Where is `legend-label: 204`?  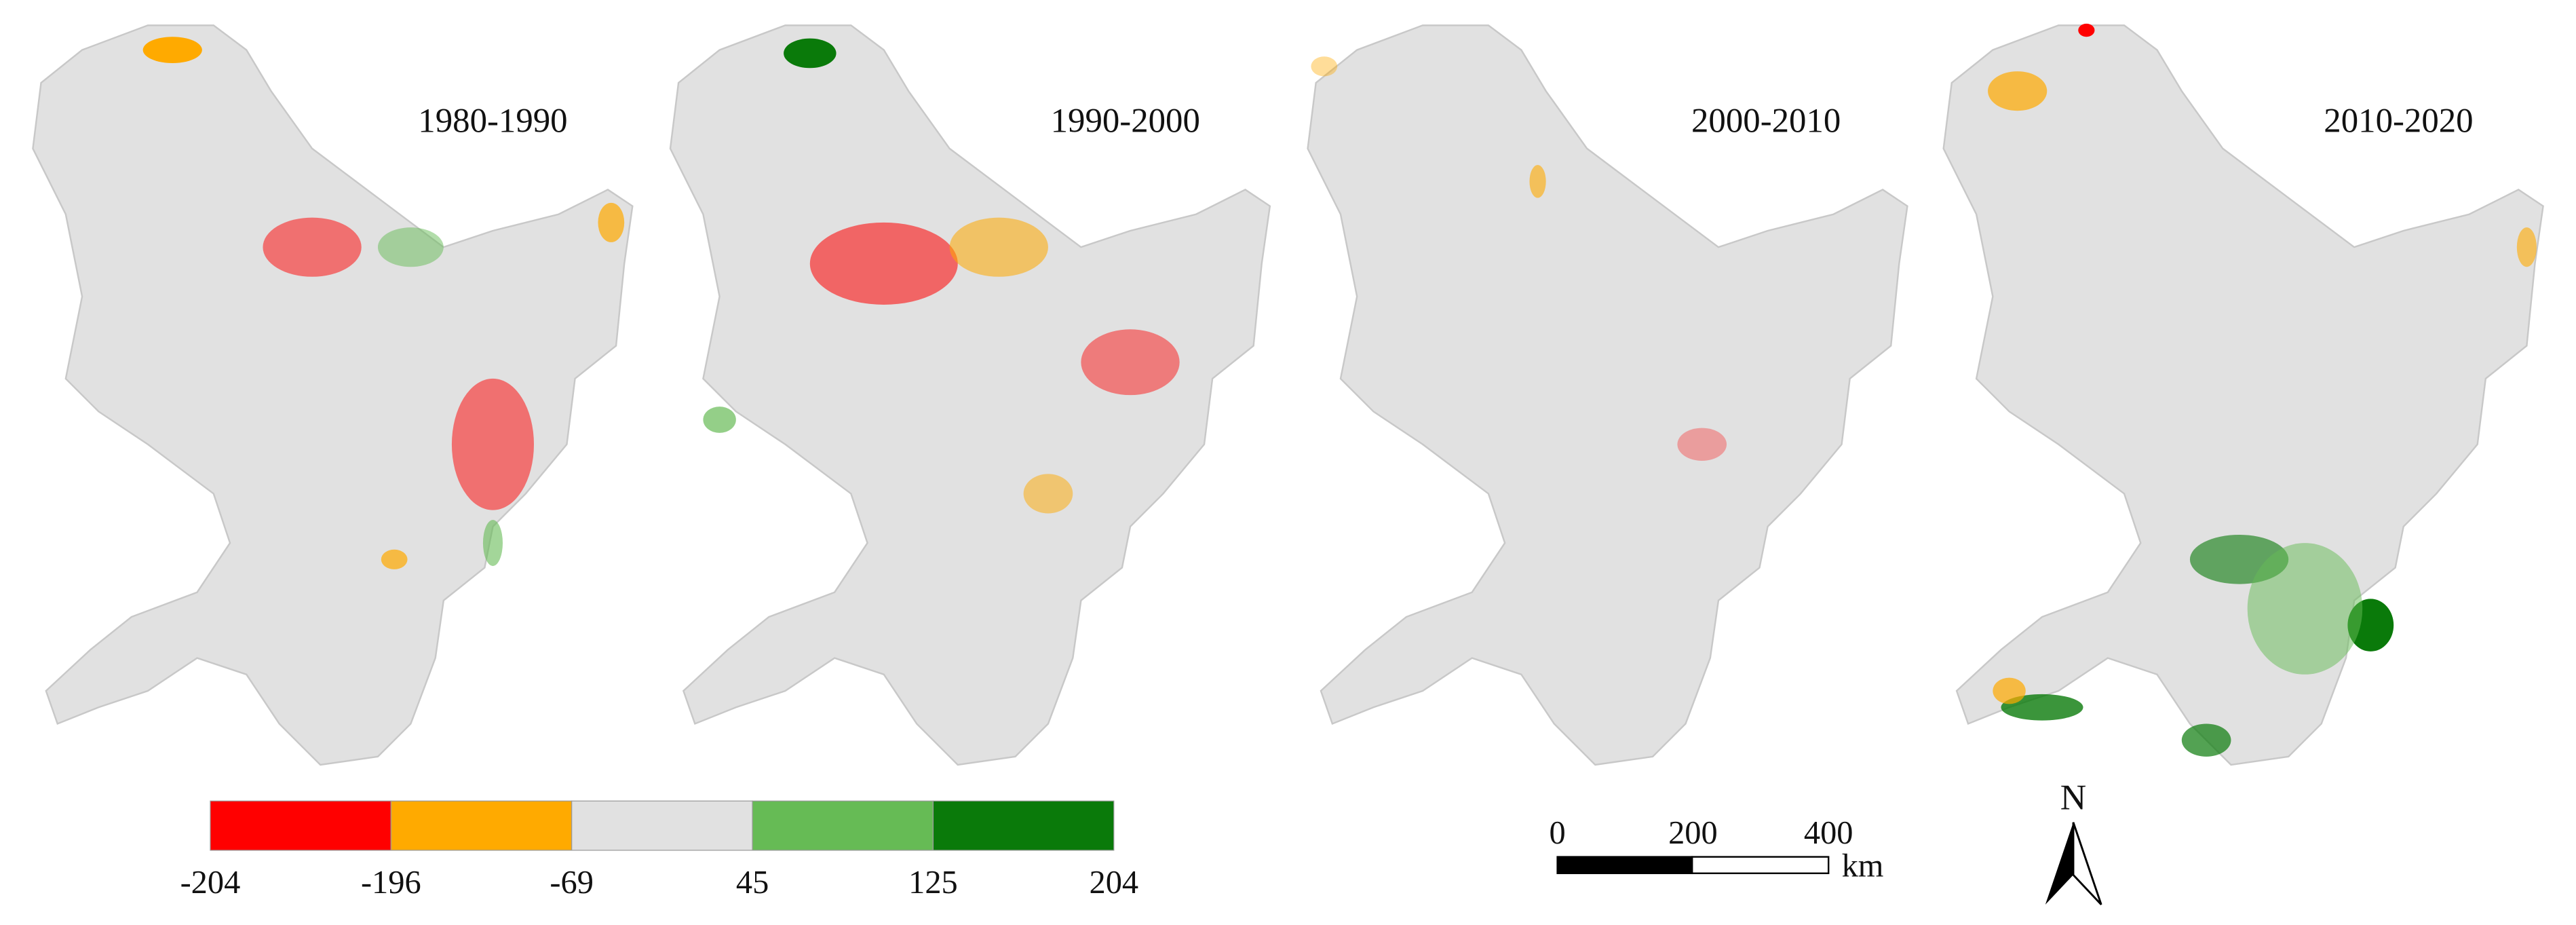 legend-label: 204 is located at coordinates (1113, 883).